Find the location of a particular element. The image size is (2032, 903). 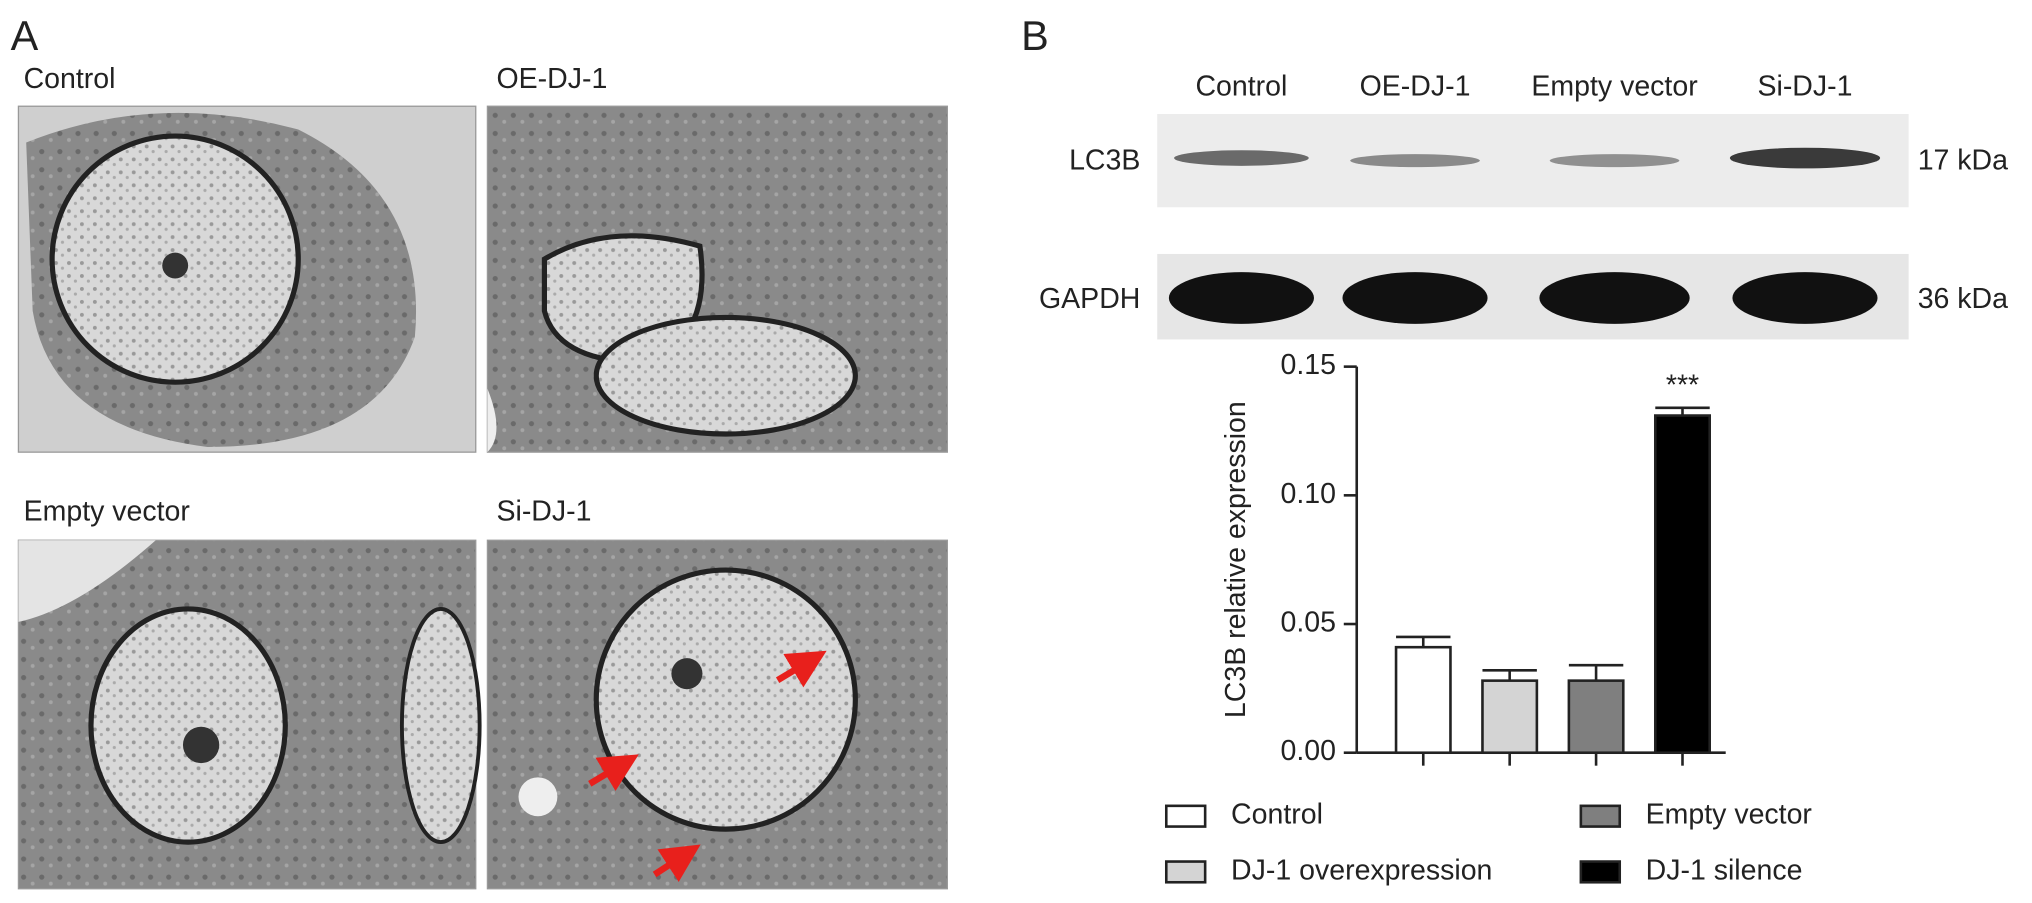

blot-size: 36 kDa is located at coordinates (1963, 299).